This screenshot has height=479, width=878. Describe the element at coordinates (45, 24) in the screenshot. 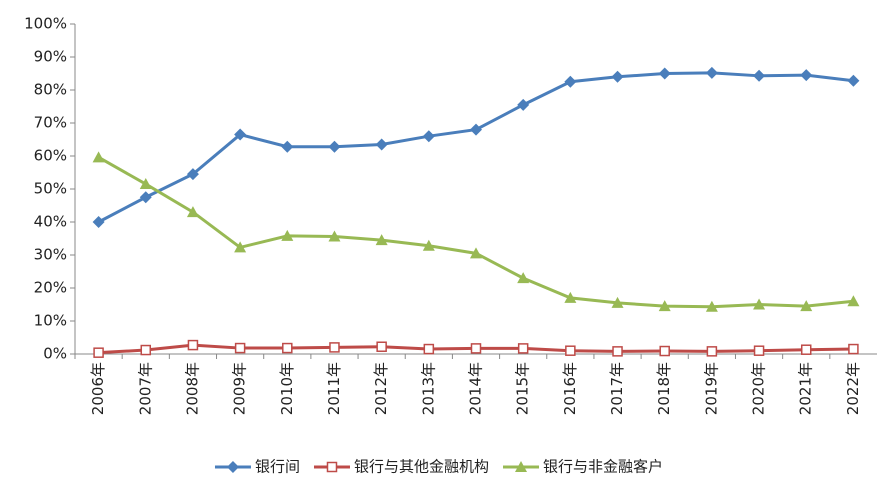

I see `y-tick-label: 100%` at that location.